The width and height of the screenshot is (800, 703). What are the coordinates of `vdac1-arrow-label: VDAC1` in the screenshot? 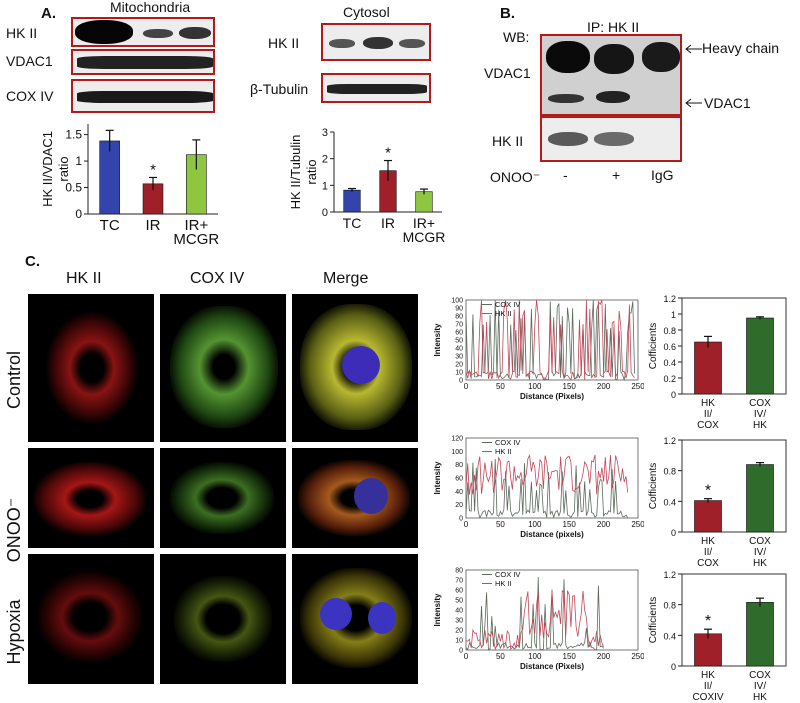 It's located at (727, 103).